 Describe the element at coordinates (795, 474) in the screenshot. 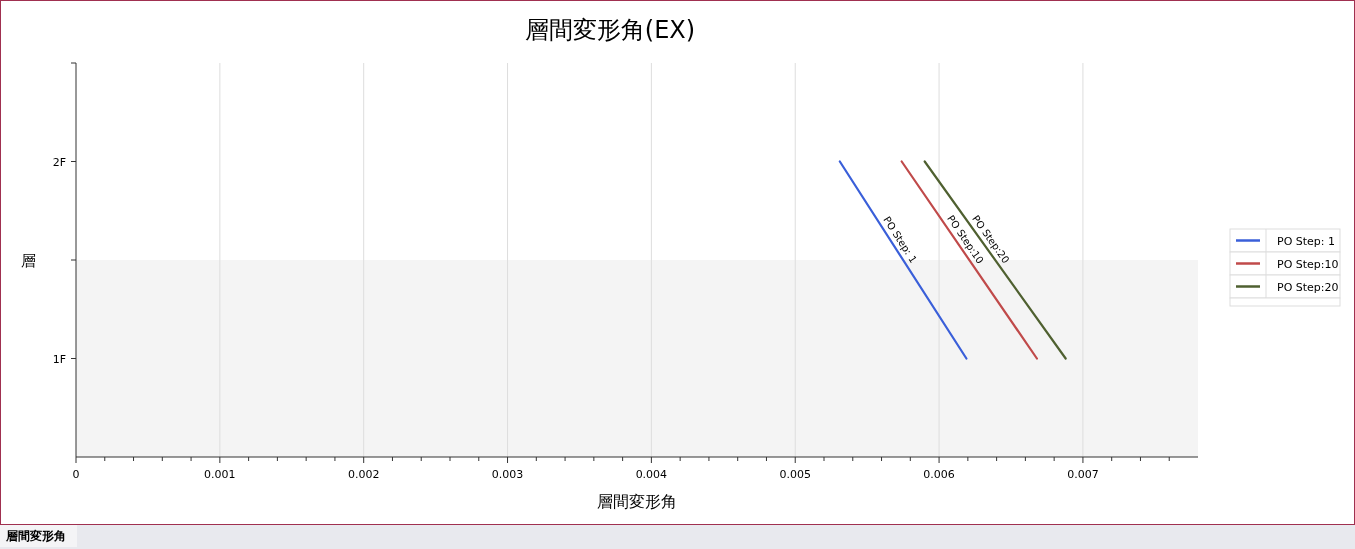

I see `x-tick-label: 0.005` at that location.